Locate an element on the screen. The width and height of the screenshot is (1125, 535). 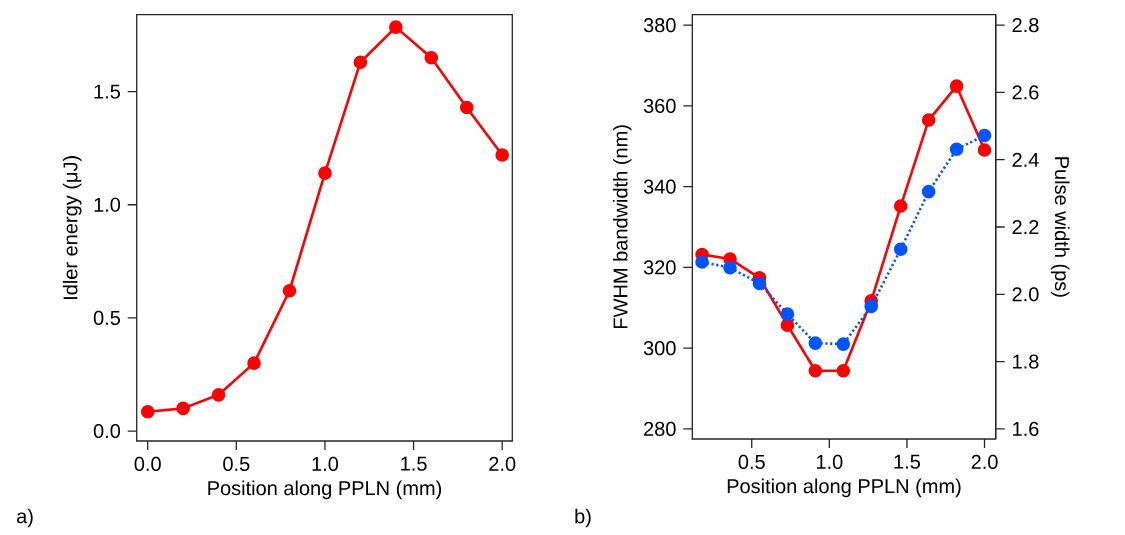
y-tick-label: 300 is located at coordinates (659, 348).